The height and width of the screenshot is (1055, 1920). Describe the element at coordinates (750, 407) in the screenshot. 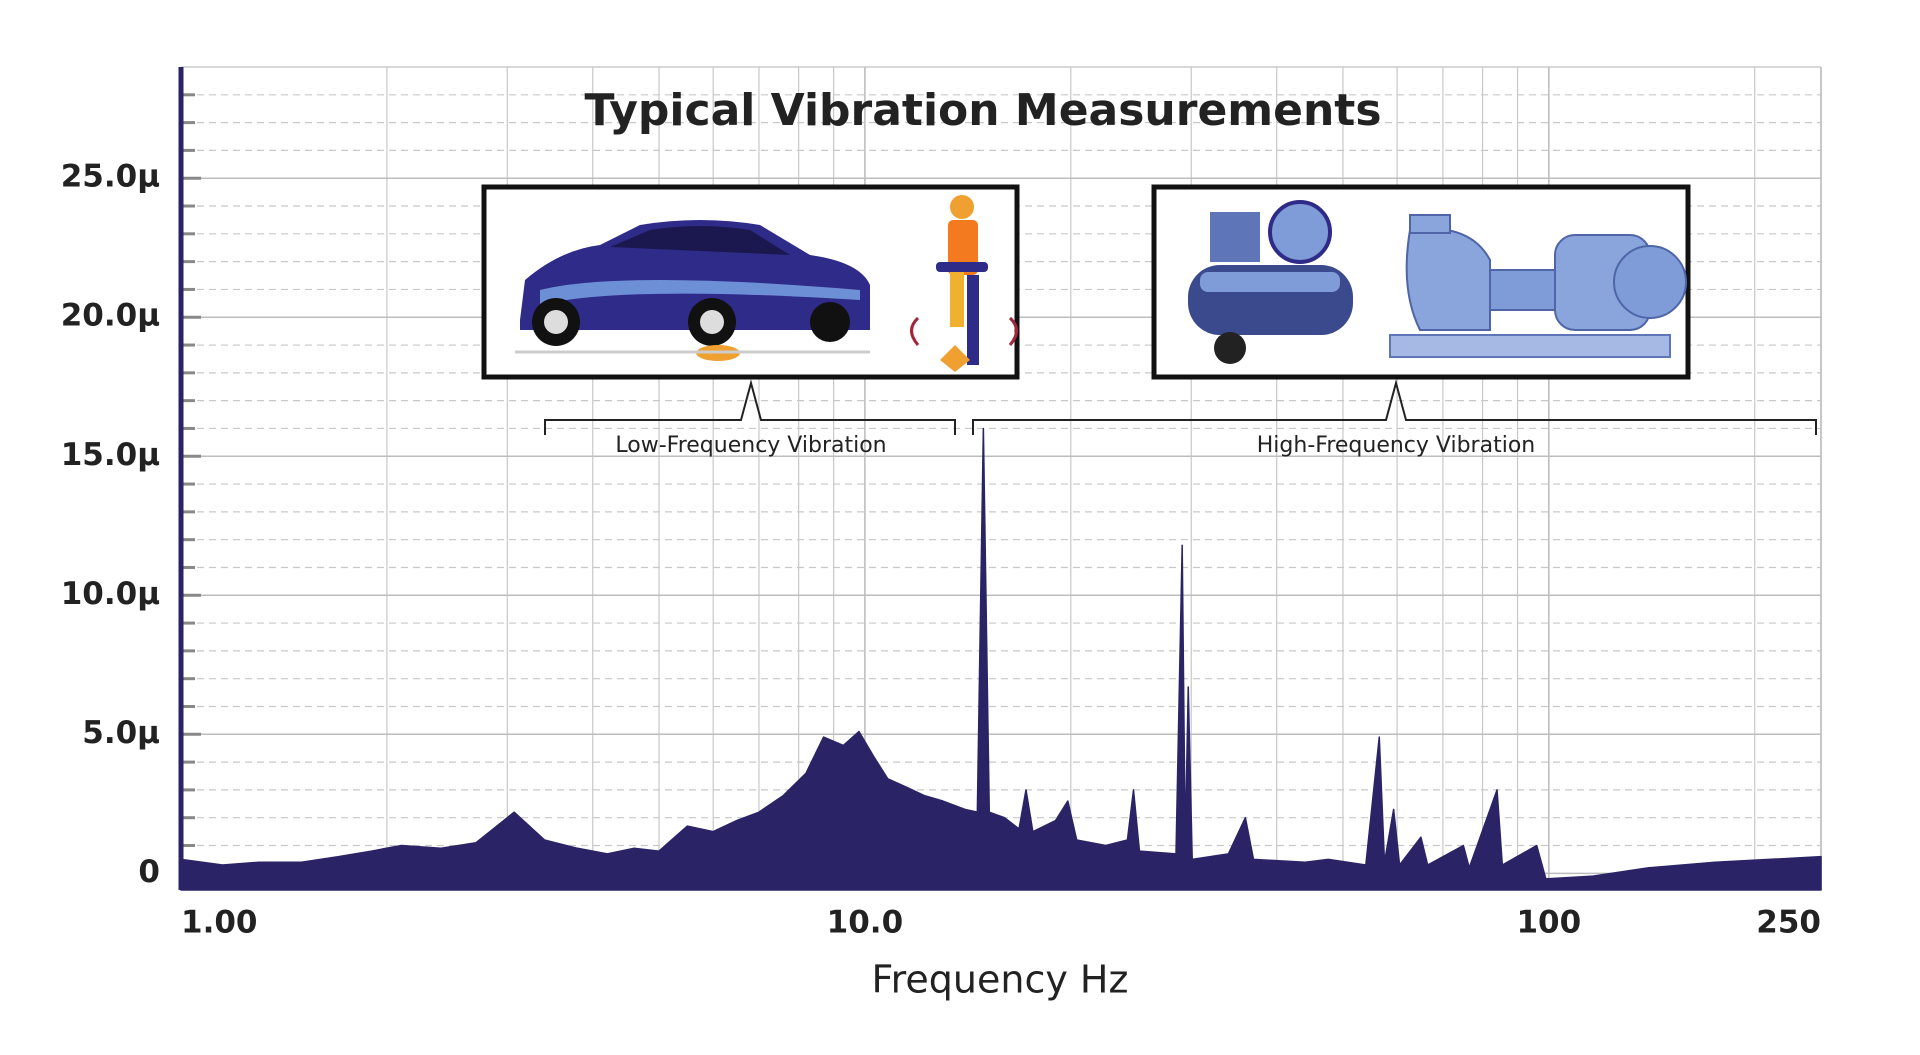

I see `low-bracket` at that location.